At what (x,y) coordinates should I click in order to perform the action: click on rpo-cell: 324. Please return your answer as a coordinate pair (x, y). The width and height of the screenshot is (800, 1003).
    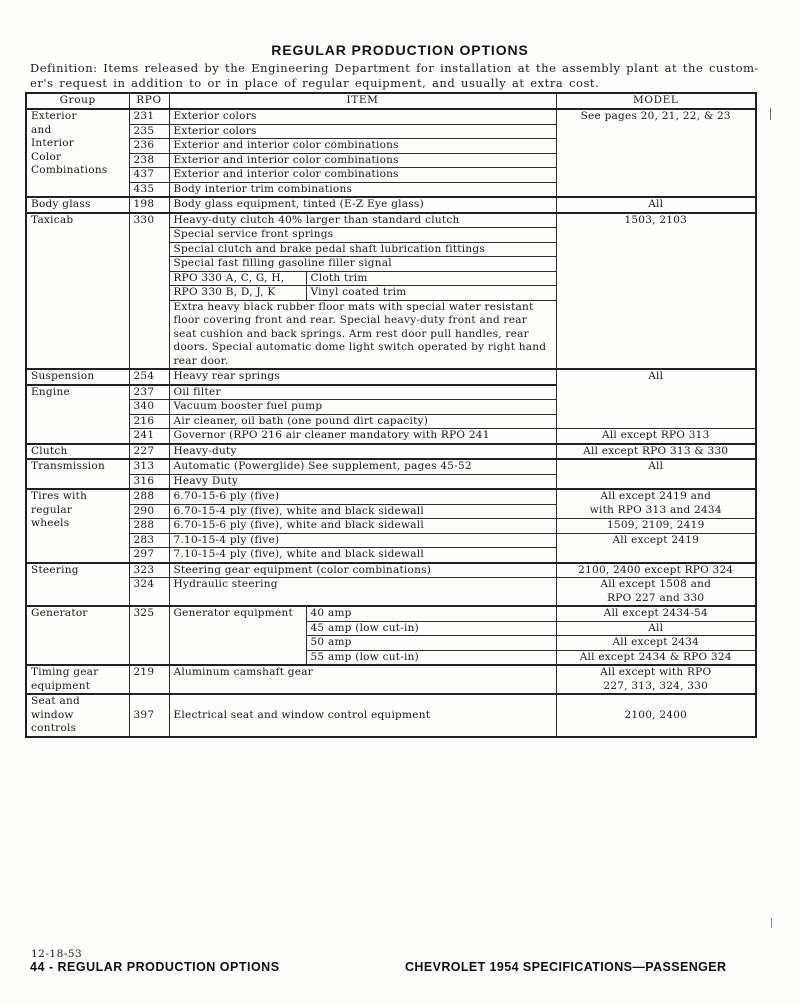
    Looking at the image, I should click on (149, 592).